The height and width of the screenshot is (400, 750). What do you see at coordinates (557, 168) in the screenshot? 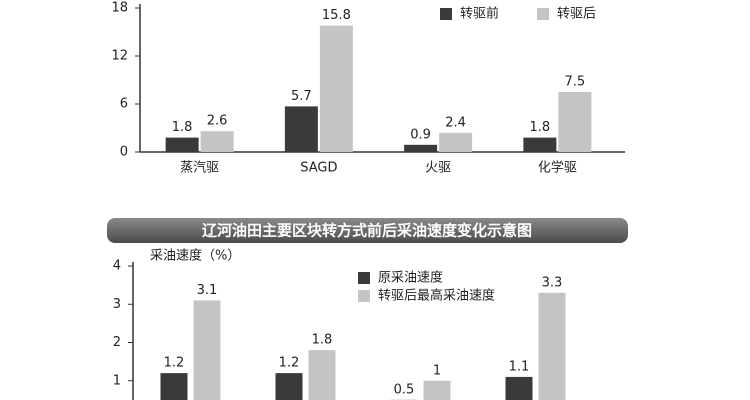
I see `x-tick-label: 化学驱` at bounding box center [557, 168].